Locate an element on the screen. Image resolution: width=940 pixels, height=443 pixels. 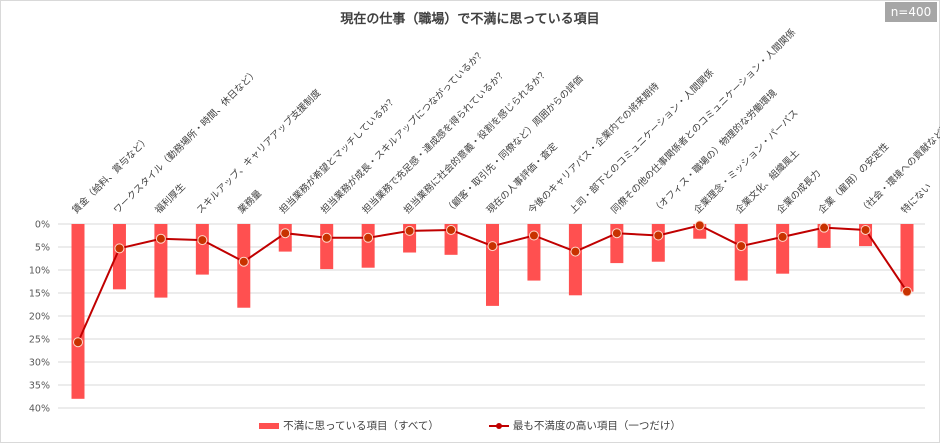
y-tick-label: 5% is located at coordinates (42, 248).